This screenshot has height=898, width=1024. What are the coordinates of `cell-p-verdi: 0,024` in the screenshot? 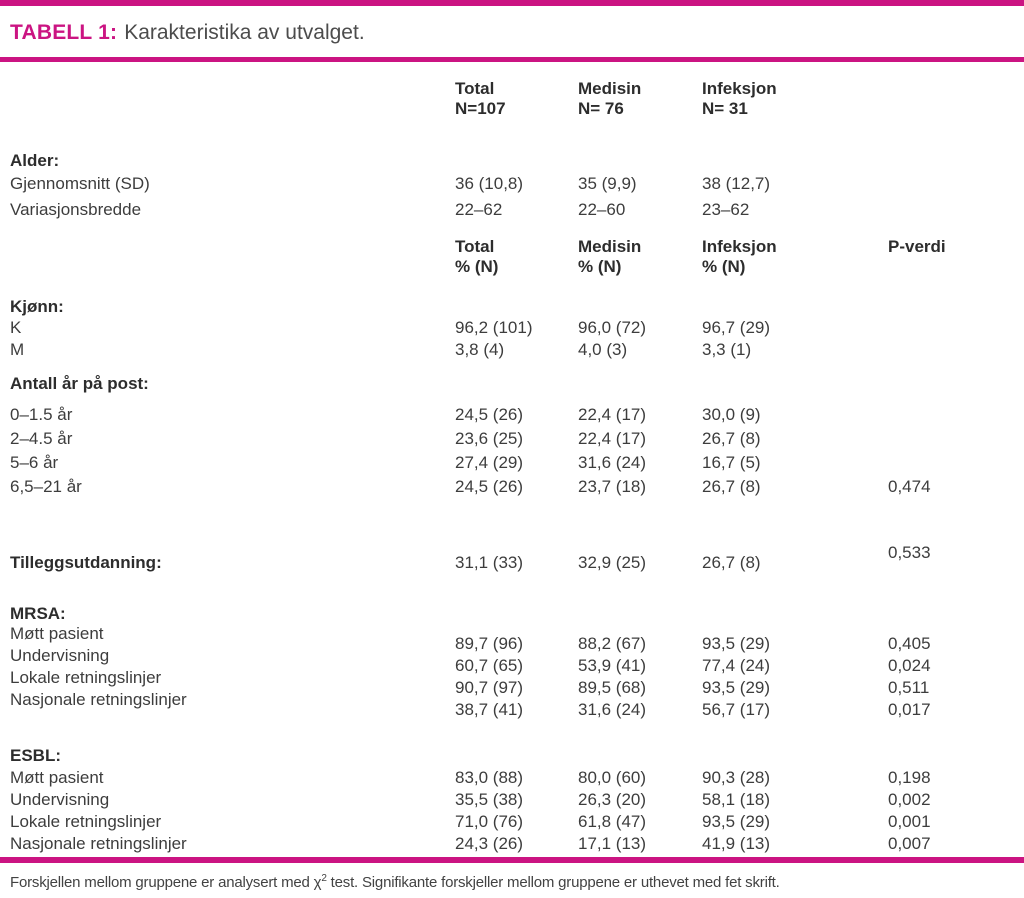 It's located at (909, 665).